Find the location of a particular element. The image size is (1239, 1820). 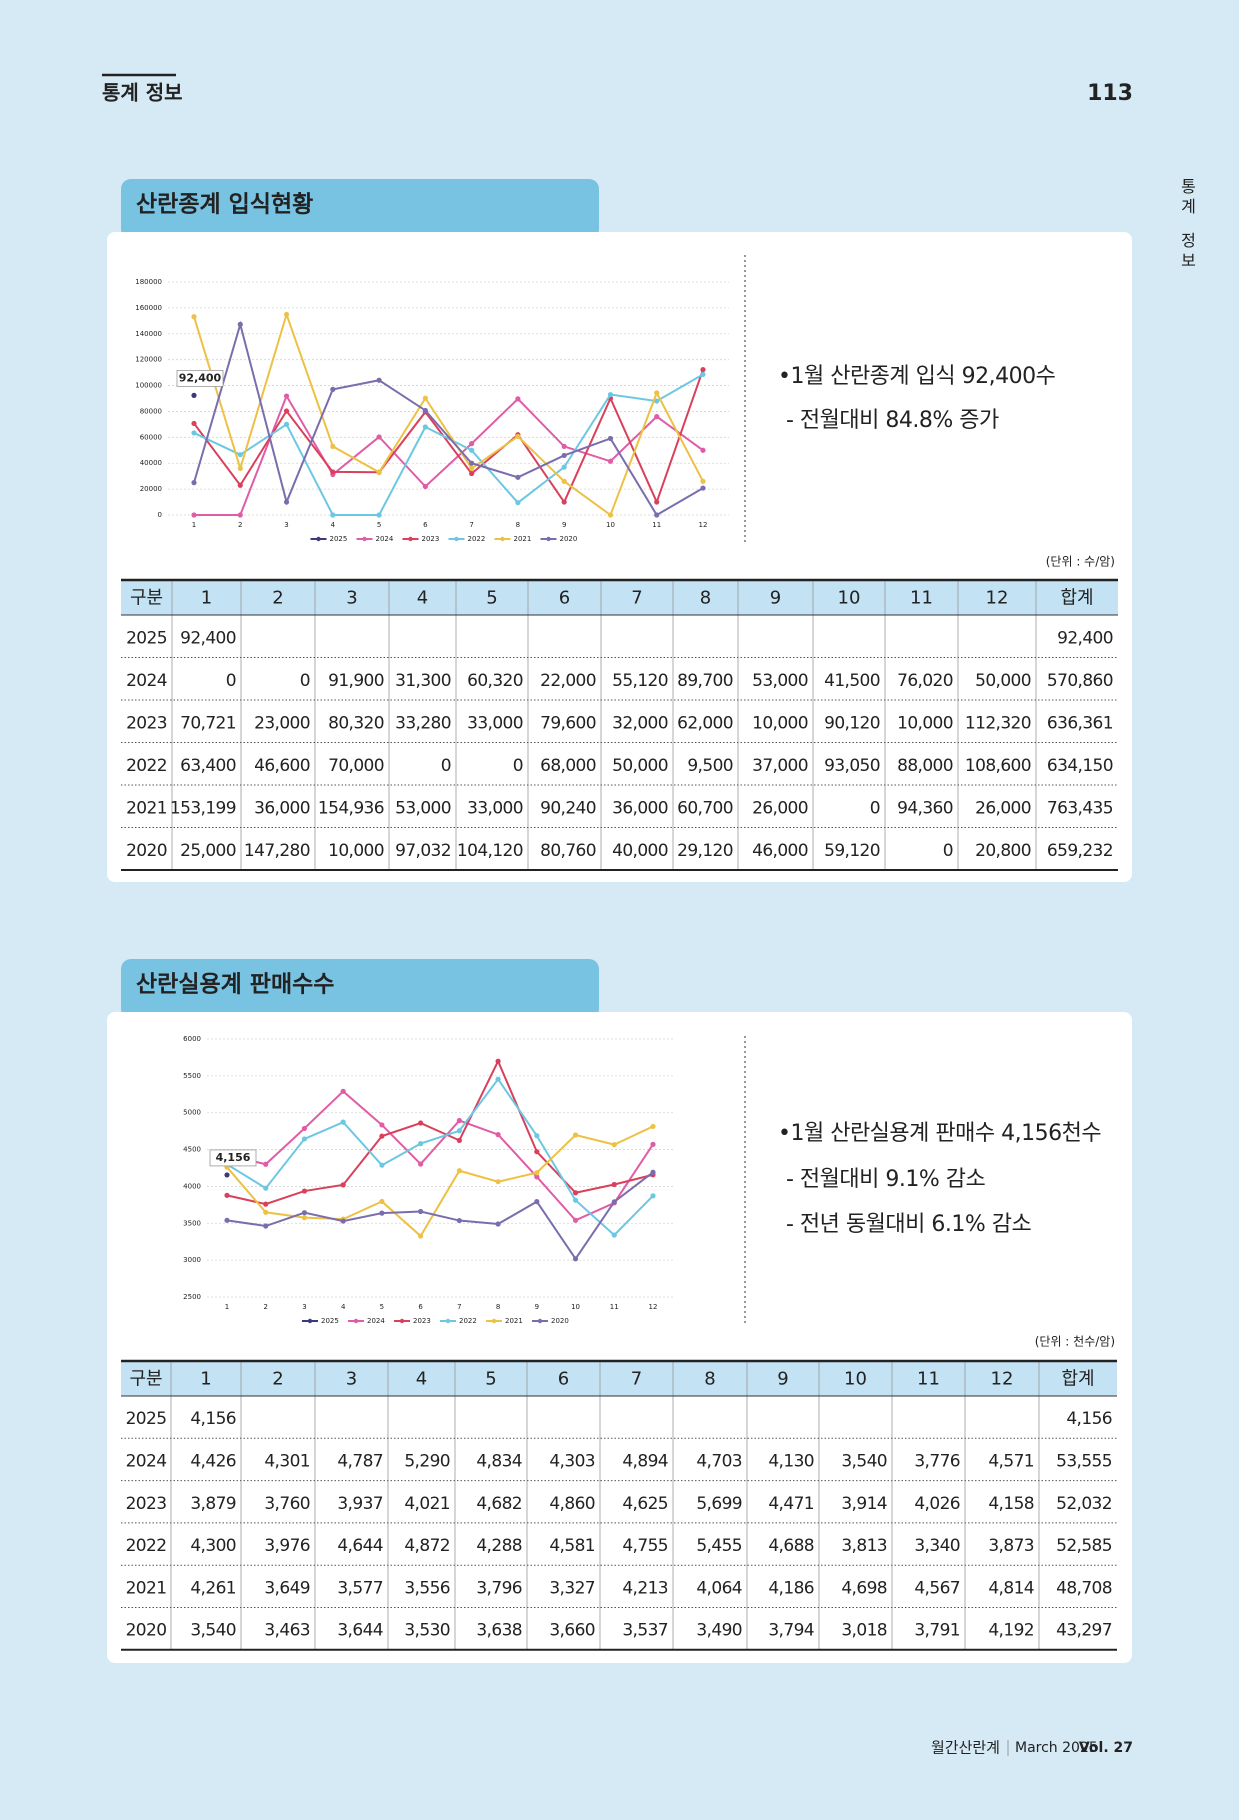

table-cell: 20,800 is located at coordinates (1003, 851).